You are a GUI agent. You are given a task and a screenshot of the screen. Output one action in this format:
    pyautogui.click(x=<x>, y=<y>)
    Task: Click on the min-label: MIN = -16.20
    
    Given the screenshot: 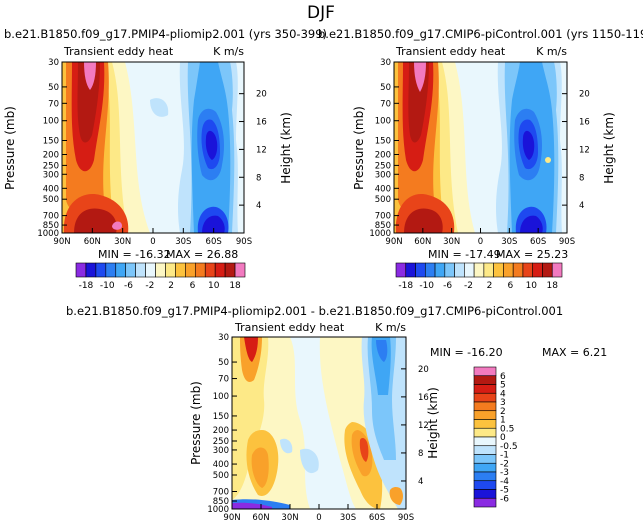 What is the action you would take?
    pyautogui.click(x=466, y=352)
    